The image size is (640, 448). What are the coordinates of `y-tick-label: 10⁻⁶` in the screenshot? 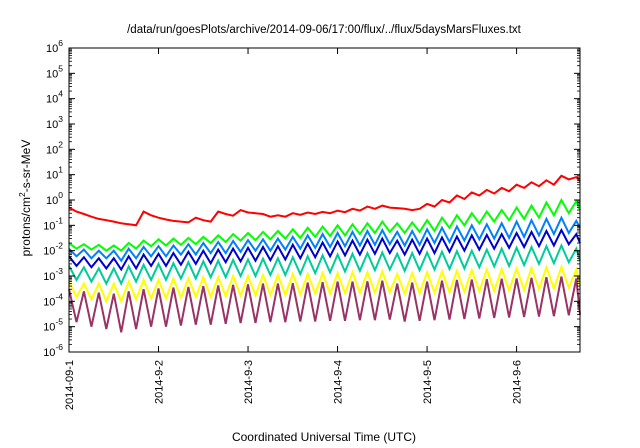 It's located at (53, 350).